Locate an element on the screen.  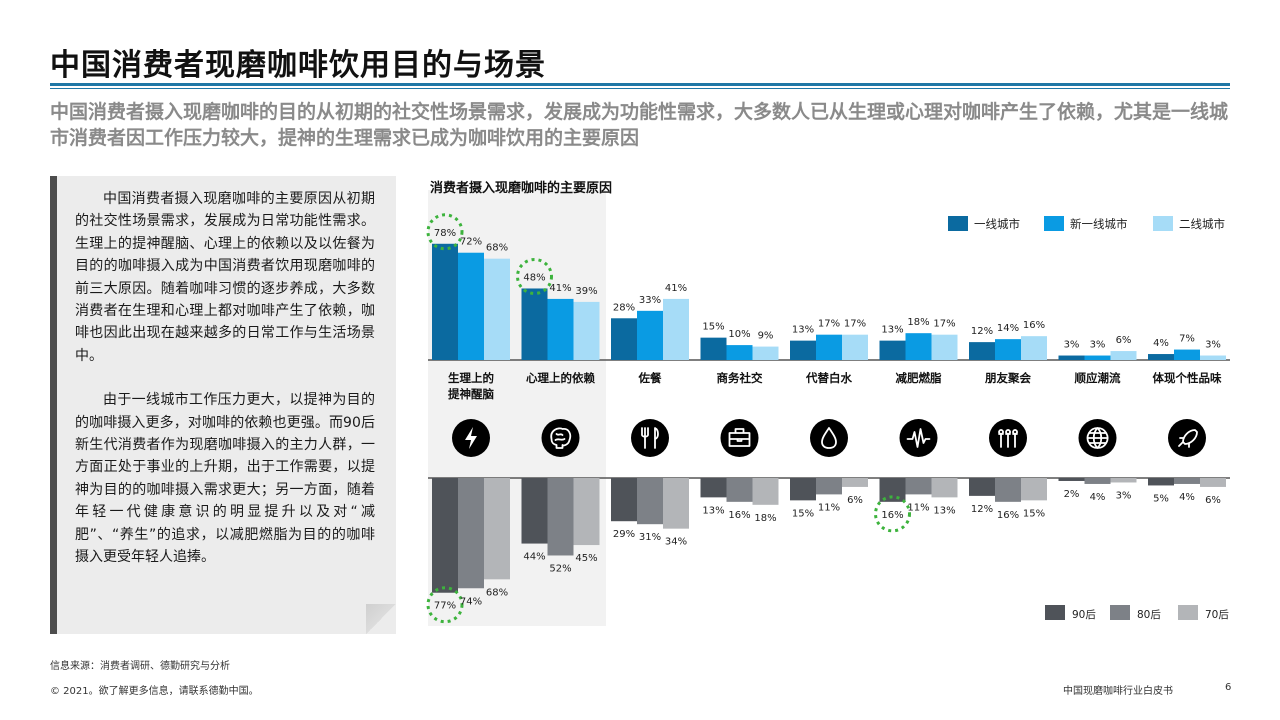
bottom-bar-value: 52% is located at coordinates (560, 568).